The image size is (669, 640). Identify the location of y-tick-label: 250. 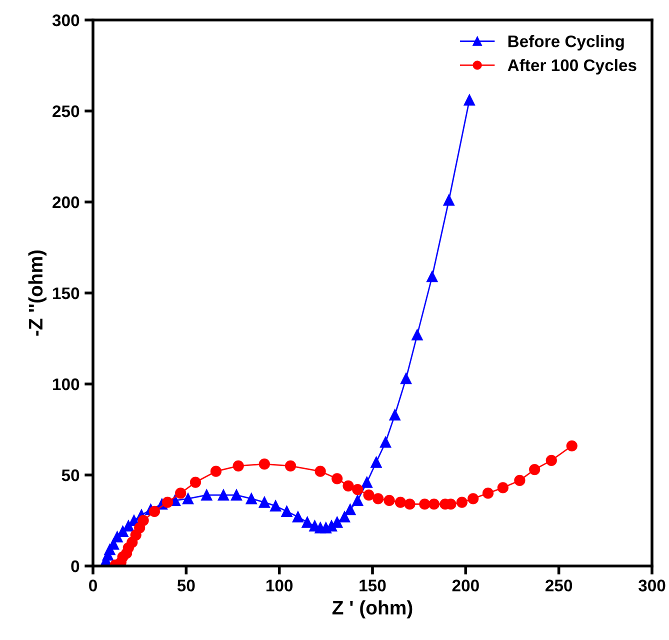
(66, 111).